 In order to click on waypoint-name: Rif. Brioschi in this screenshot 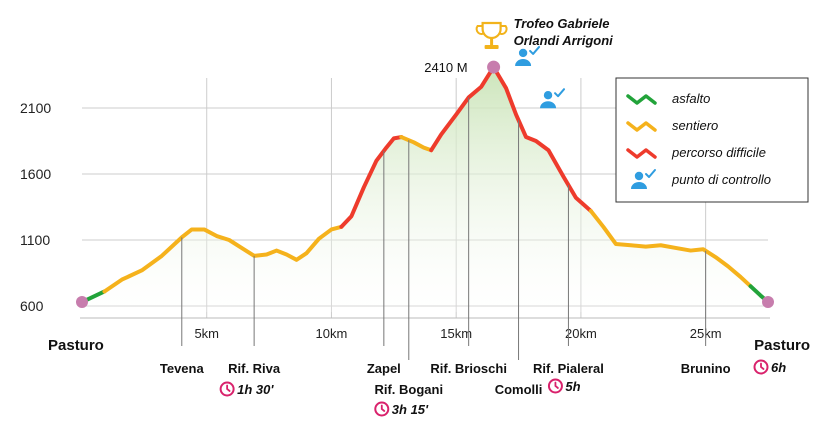, I will do `click(468, 368)`.